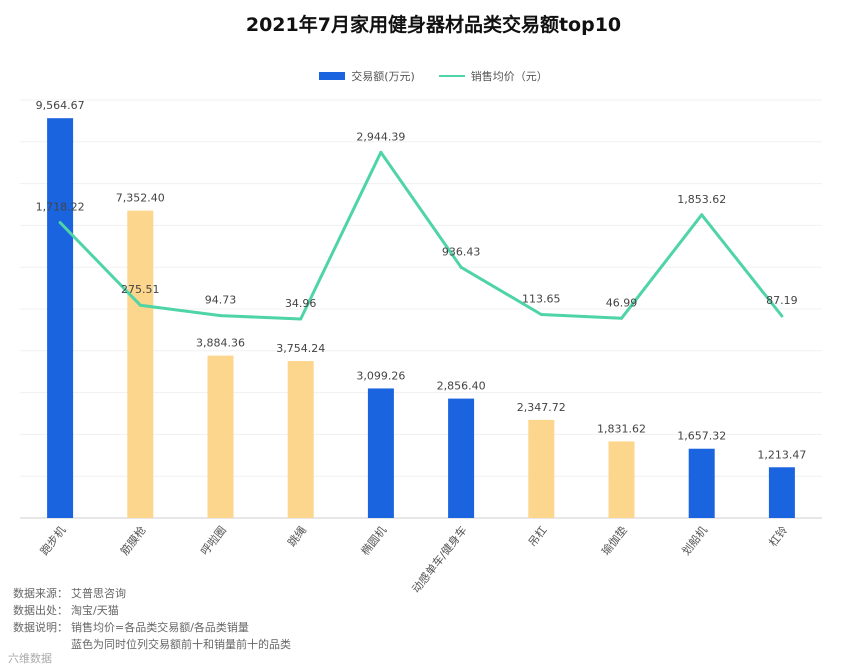 Image resolution: width=867 pixels, height=671 pixels. Describe the element at coordinates (614, 540) in the screenshot. I see `x-tick-label: 瑜伽垫` at that location.